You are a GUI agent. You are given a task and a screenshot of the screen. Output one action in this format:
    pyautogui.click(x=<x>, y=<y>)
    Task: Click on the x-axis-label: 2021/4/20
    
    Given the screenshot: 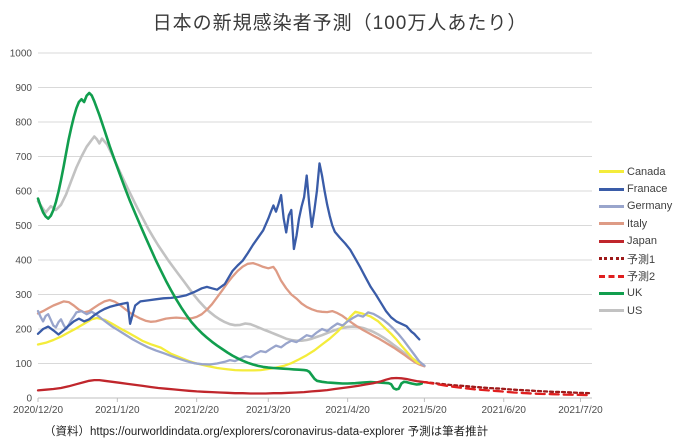 What is the action you would take?
    pyautogui.click(x=347, y=410)
    